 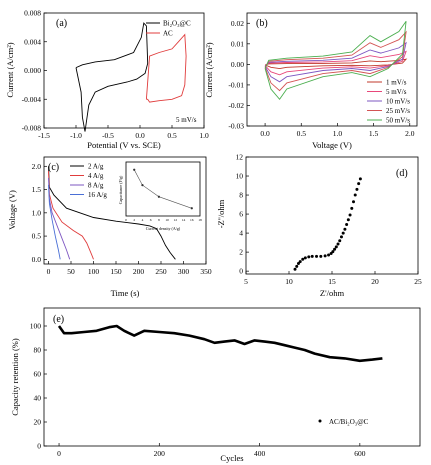 I want to click on panel-c-inset-xlabel: Current density (A/g), so click(x=163, y=228).